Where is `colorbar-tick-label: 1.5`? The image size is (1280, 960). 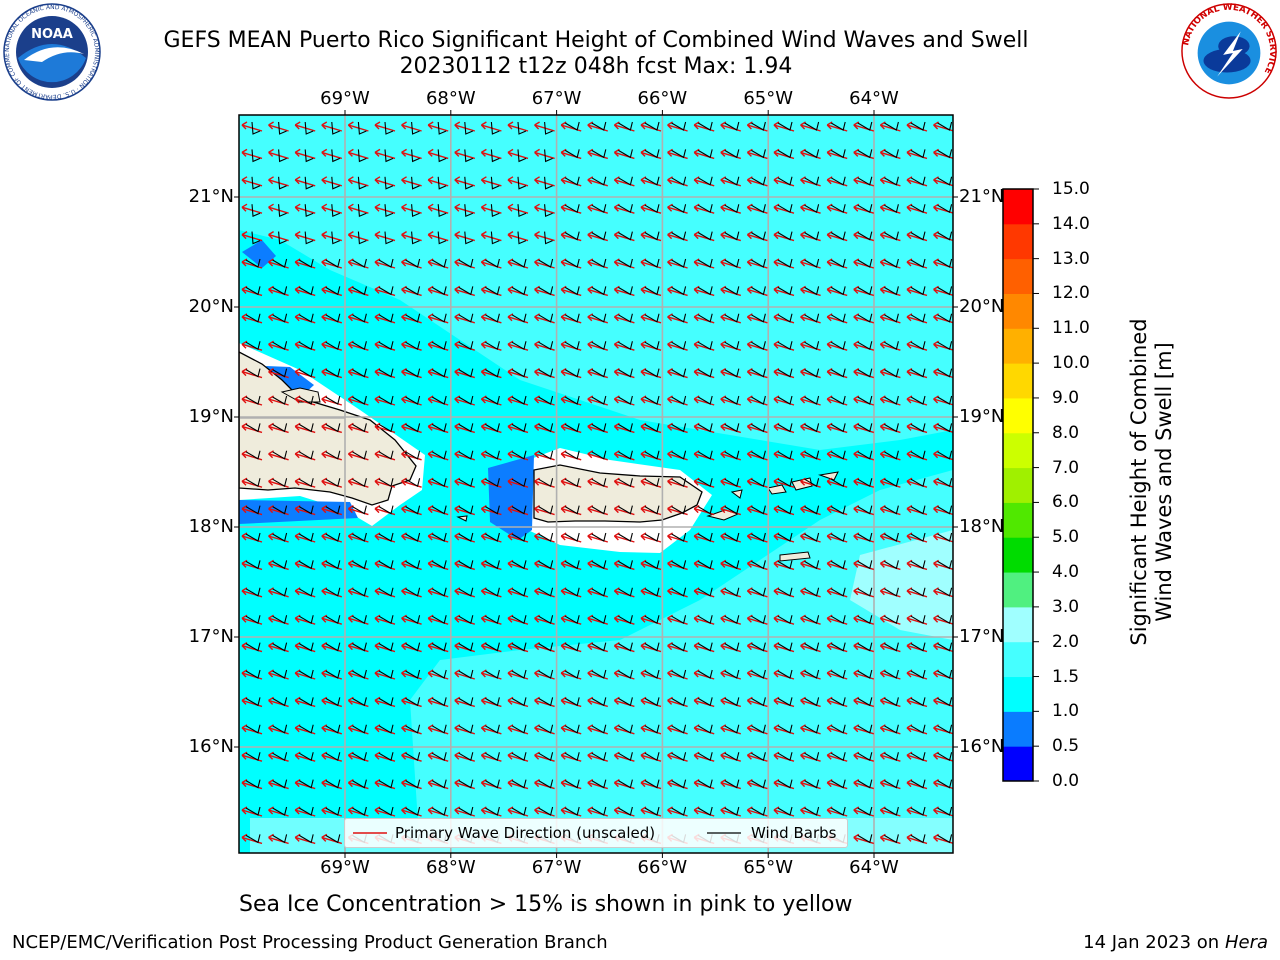 colorbar-tick-label: 1.5 is located at coordinates (1066, 676).